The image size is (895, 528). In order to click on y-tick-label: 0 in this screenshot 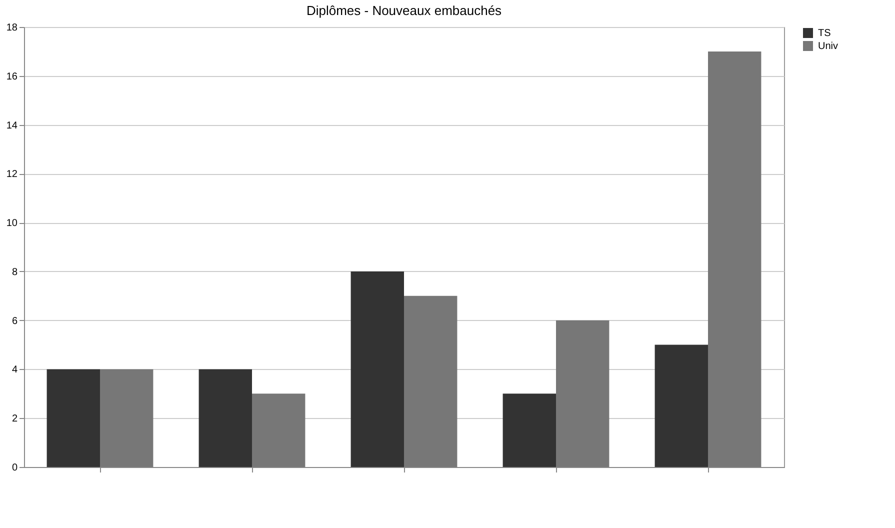, I will do `click(15, 468)`.